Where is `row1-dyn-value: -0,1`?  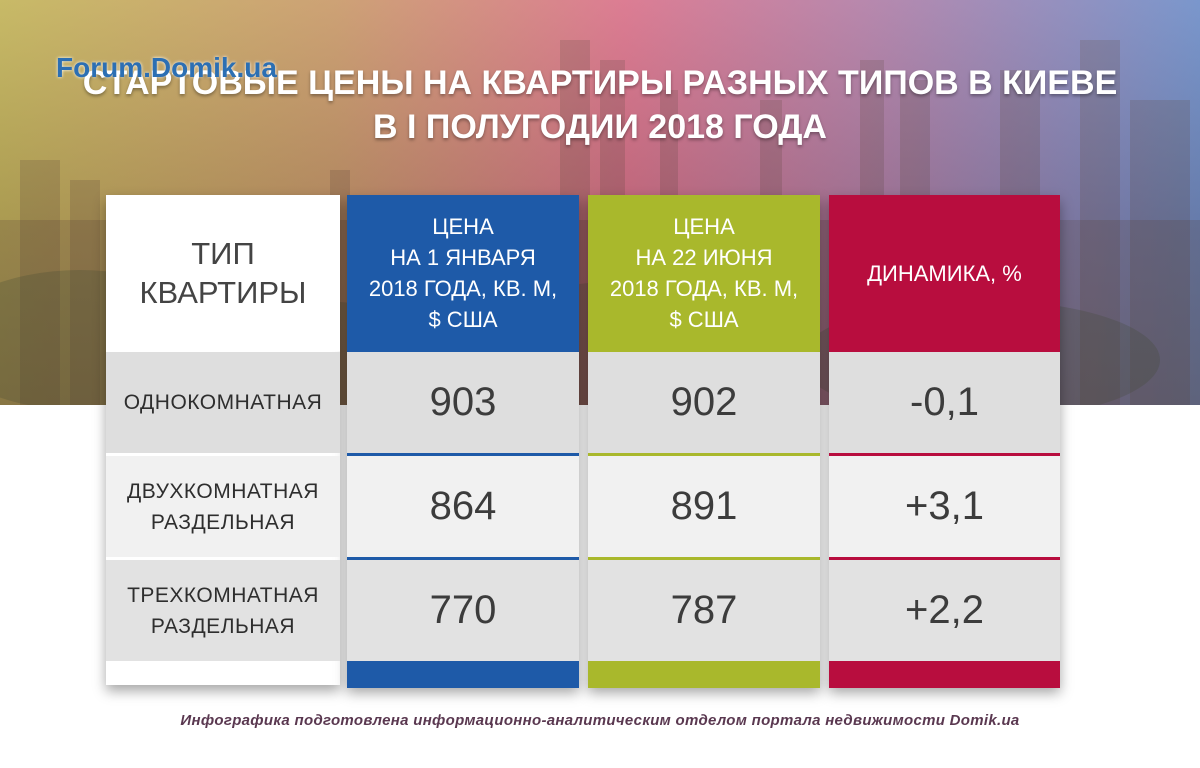
row1-dyn-value: -0,1 is located at coordinates (944, 402).